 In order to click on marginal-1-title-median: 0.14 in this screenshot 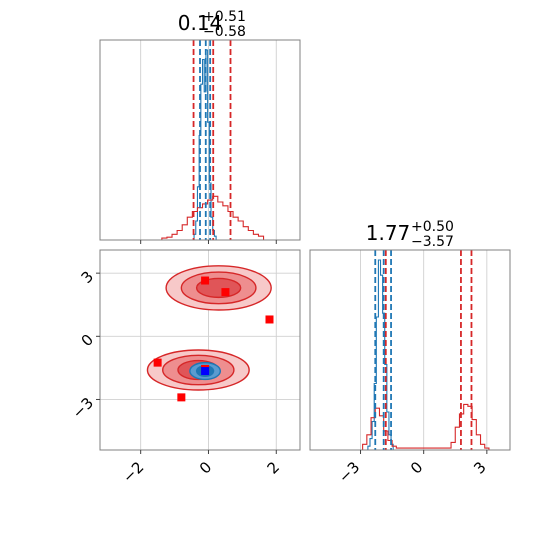, I will do `click(200, 23)`.